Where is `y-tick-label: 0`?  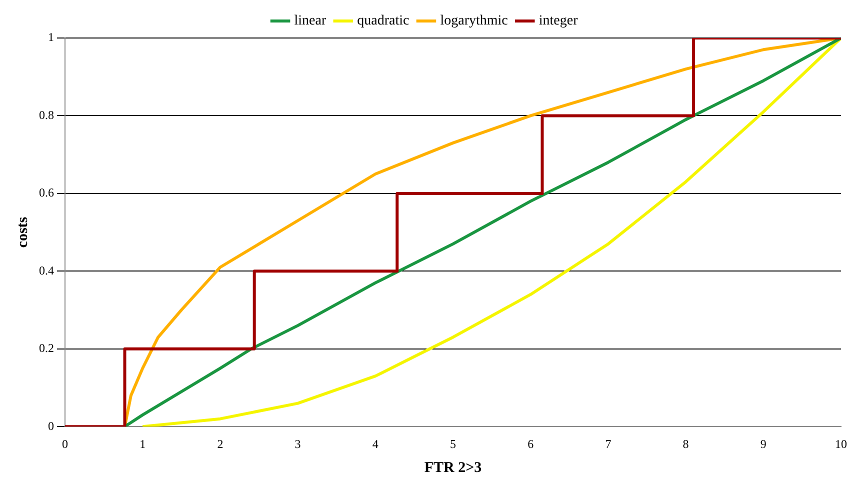 y-tick-label: 0 is located at coordinates (51, 425).